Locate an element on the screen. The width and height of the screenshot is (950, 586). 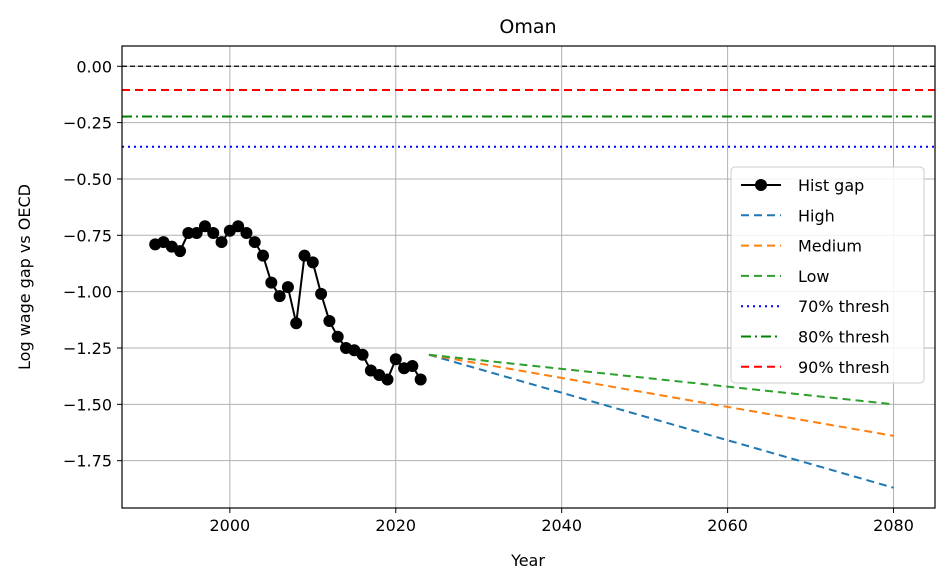
x-axis-ticks: 2000 2020 2040 2060 2080 is located at coordinates (561, 521).